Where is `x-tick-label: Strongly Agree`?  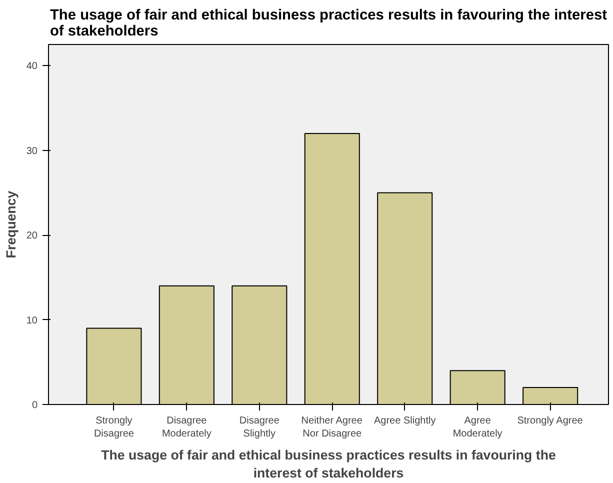
x-tick-label: Strongly Agree is located at coordinates (550, 421).